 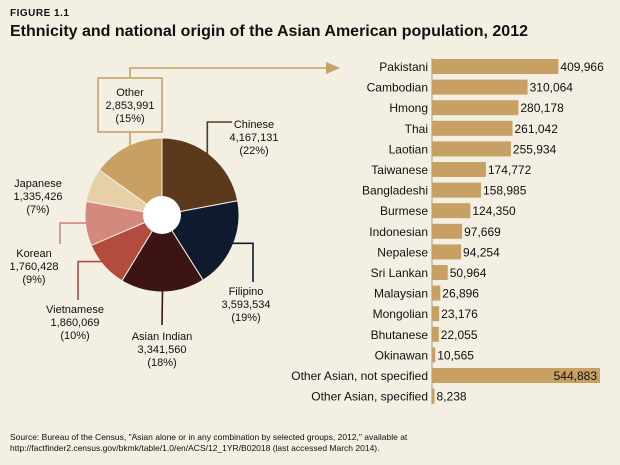 What do you see at coordinates (161, 363) in the screenshot?
I see `pie-label-asian-indian-pct: (18%)` at bounding box center [161, 363].